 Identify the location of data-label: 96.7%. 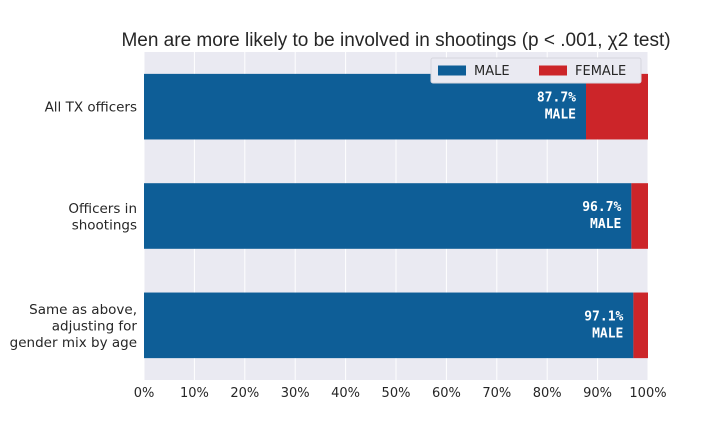
(601, 207).